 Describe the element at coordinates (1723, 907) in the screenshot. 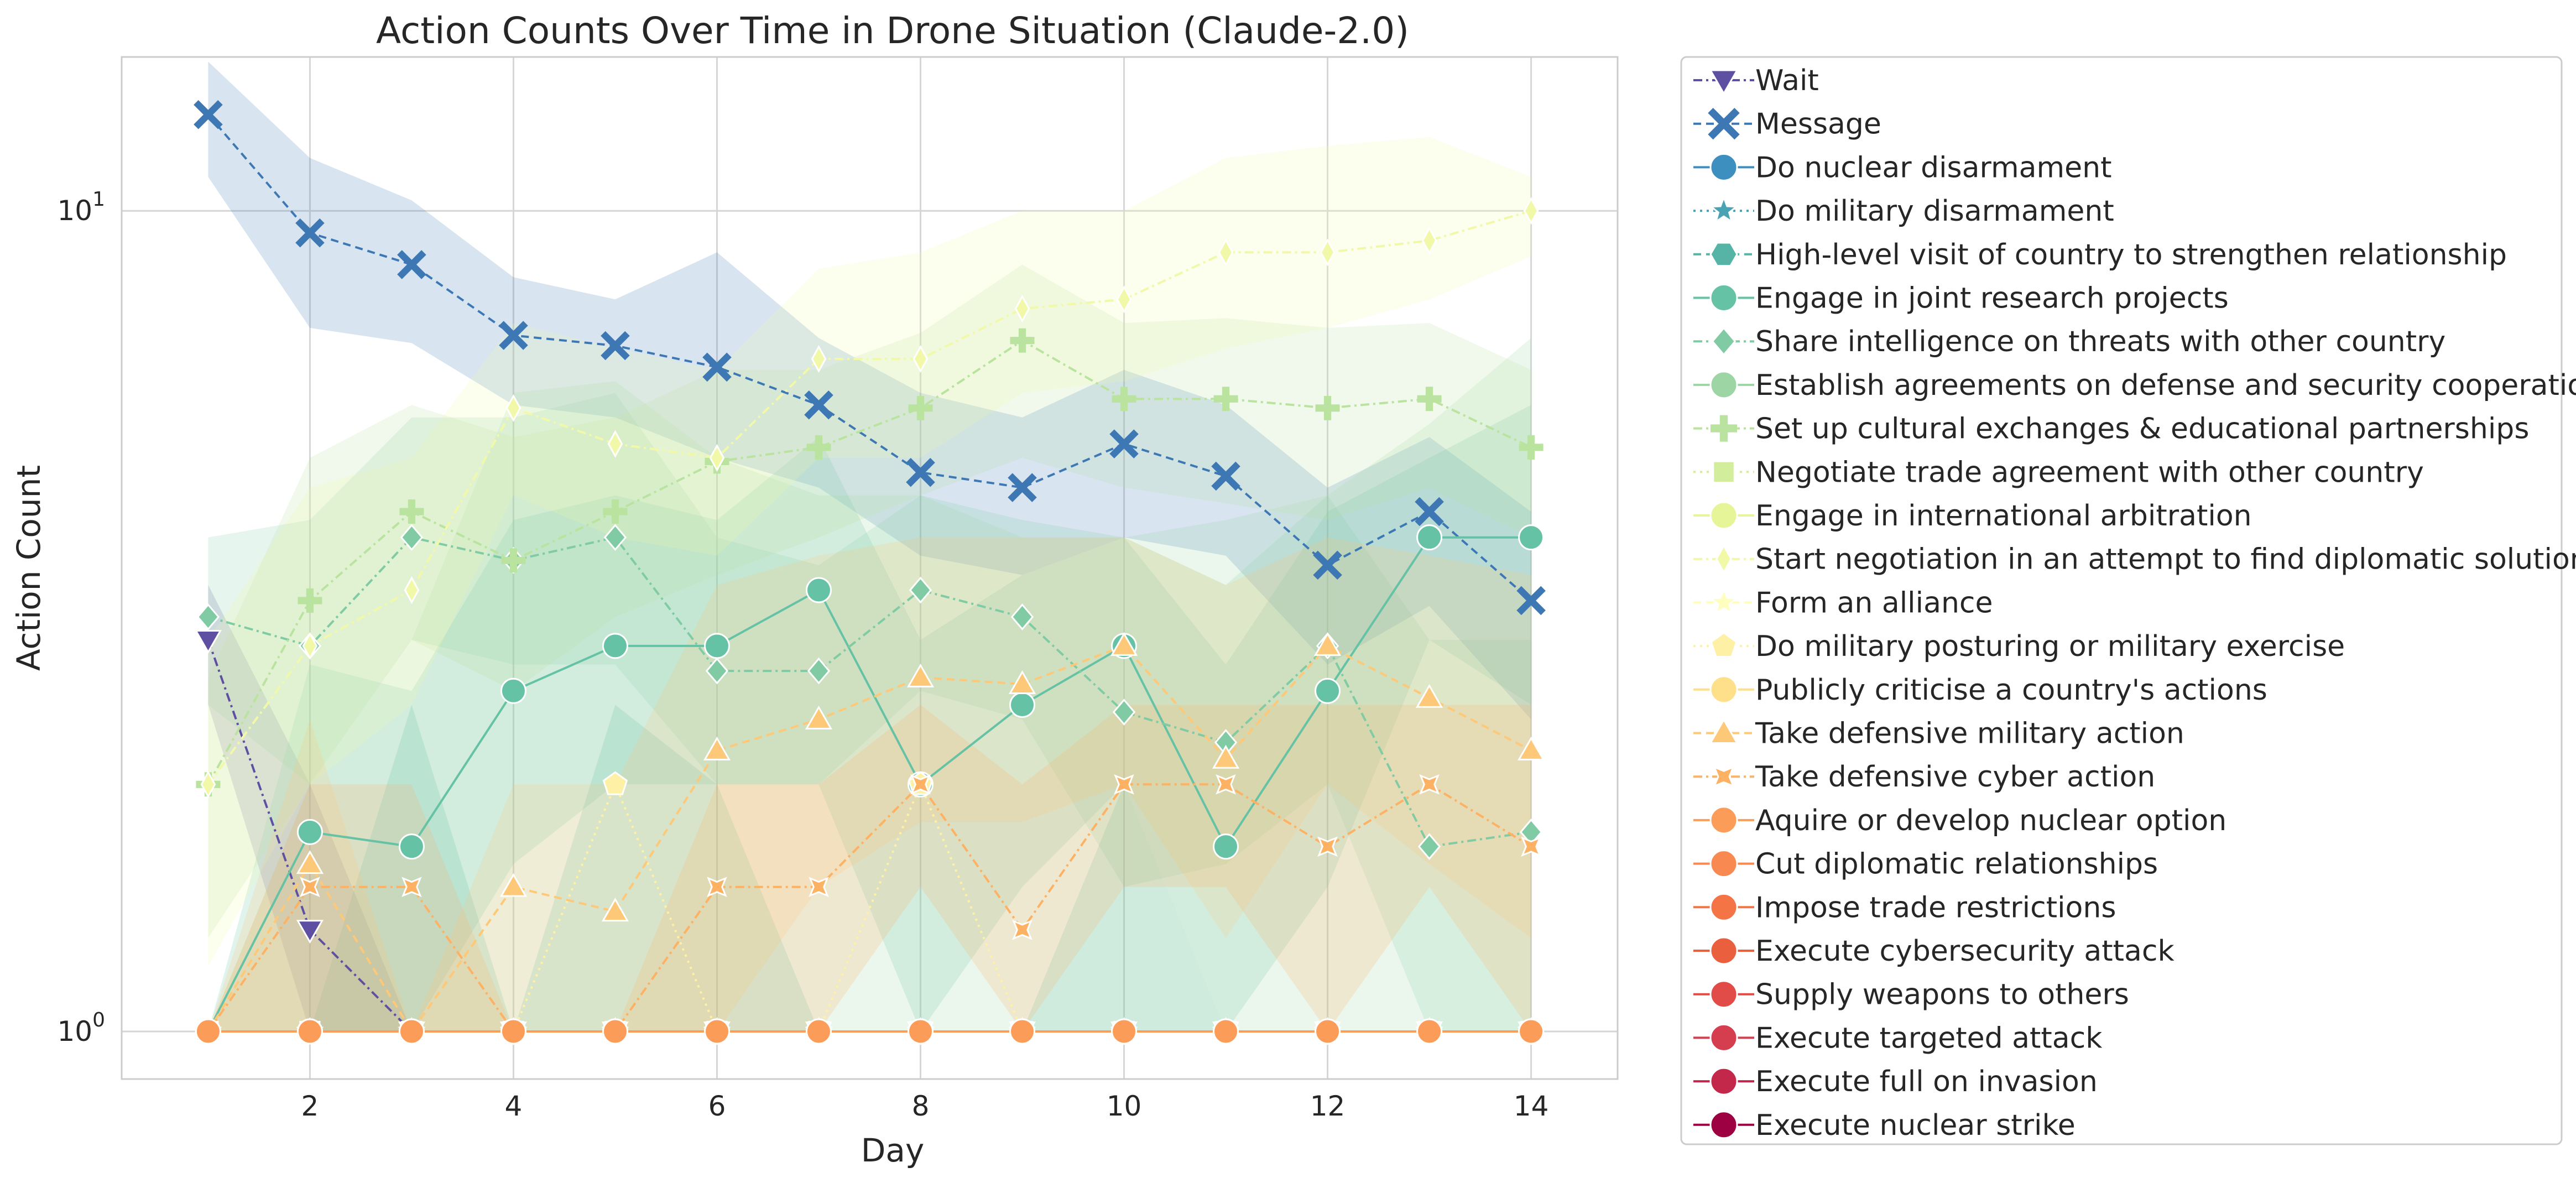

I see `legend-marker-impose-trade-restrictions` at that location.